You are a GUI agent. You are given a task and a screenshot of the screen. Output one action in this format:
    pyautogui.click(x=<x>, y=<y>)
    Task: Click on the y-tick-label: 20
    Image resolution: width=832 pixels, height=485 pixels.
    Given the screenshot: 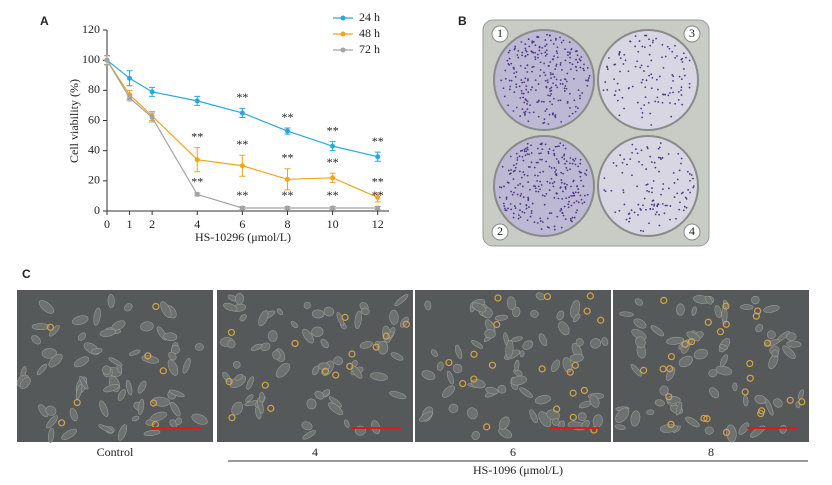 What is the action you would take?
    pyautogui.click(x=94, y=180)
    